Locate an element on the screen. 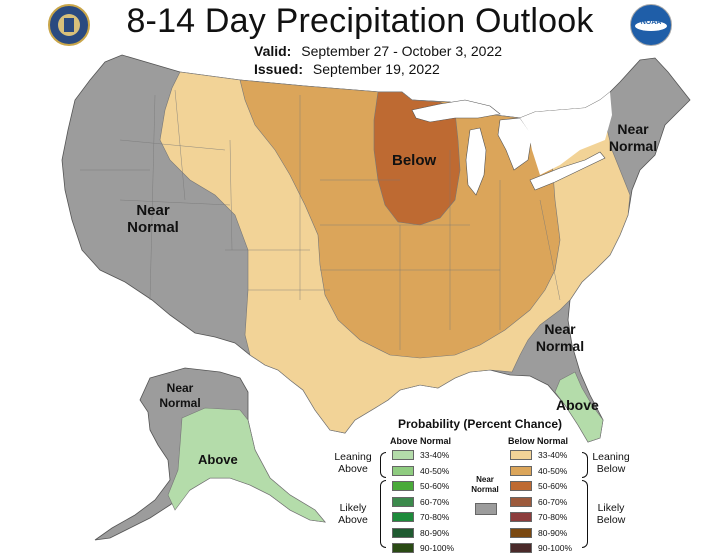  legend-below-range-label: 70-80% is located at coordinates (553, 517).